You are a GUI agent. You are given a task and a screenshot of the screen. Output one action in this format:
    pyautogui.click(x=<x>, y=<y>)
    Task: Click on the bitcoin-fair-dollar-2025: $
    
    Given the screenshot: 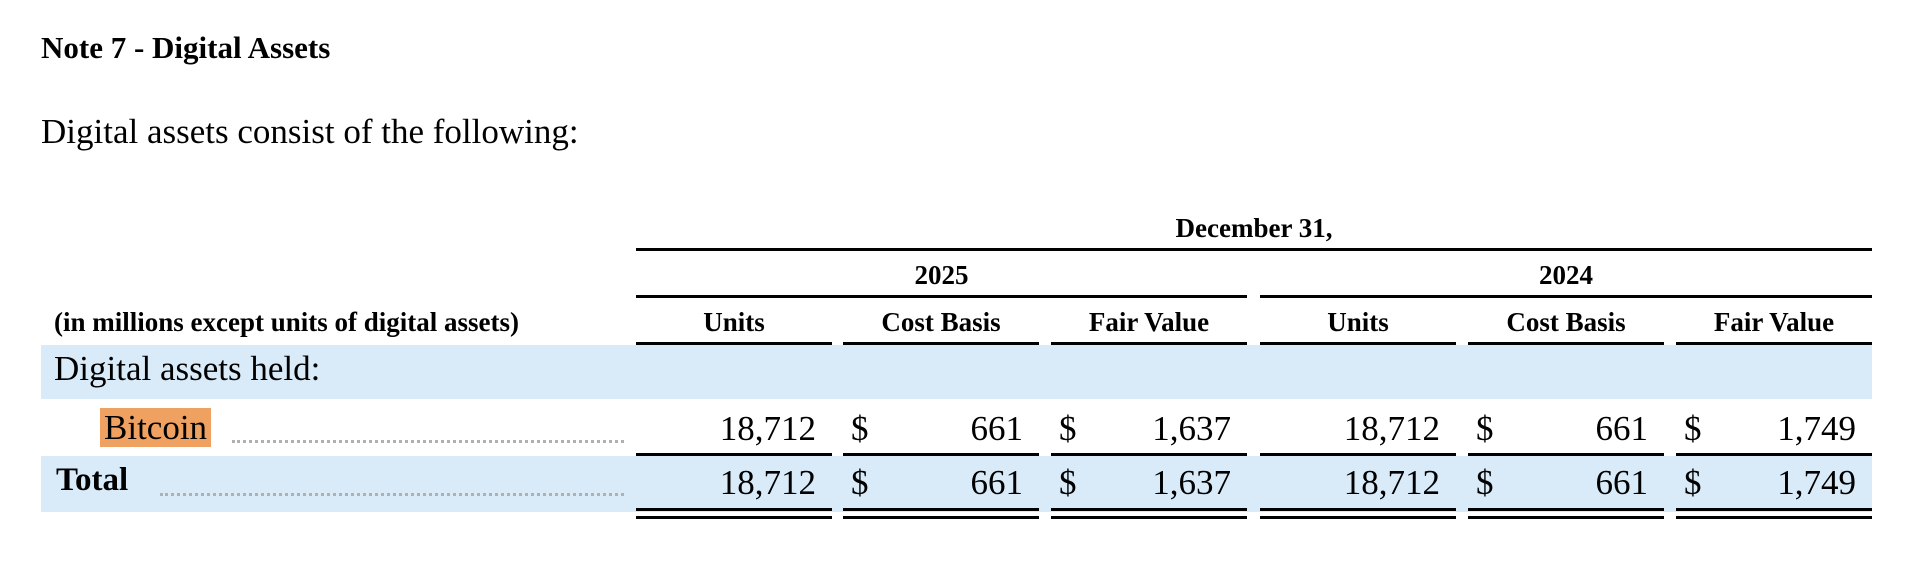 What is the action you would take?
    pyautogui.click(x=1068, y=428)
    